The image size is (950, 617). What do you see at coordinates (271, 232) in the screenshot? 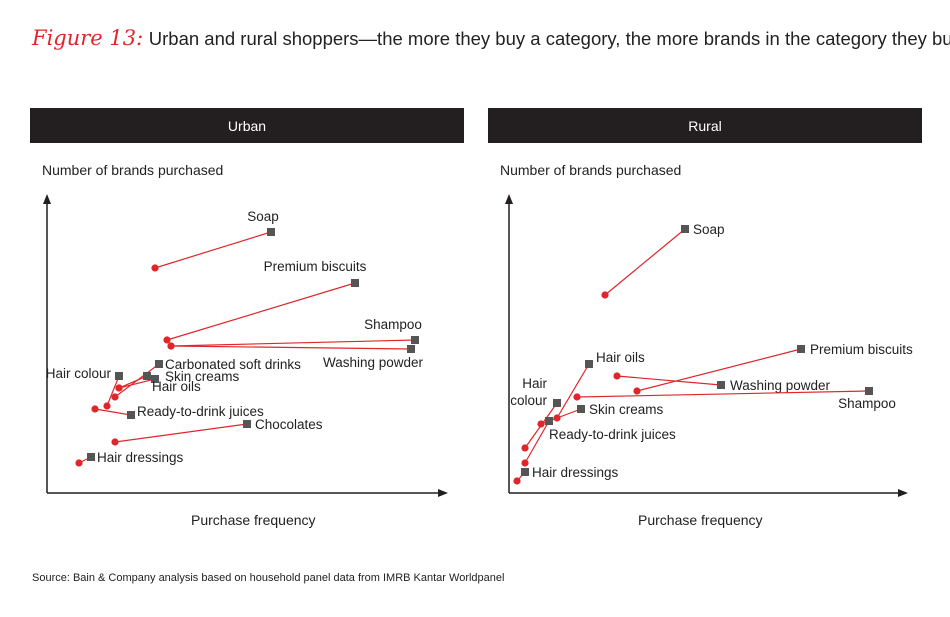
I see `urban-soap-end-point` at bounding box center [271, 232].